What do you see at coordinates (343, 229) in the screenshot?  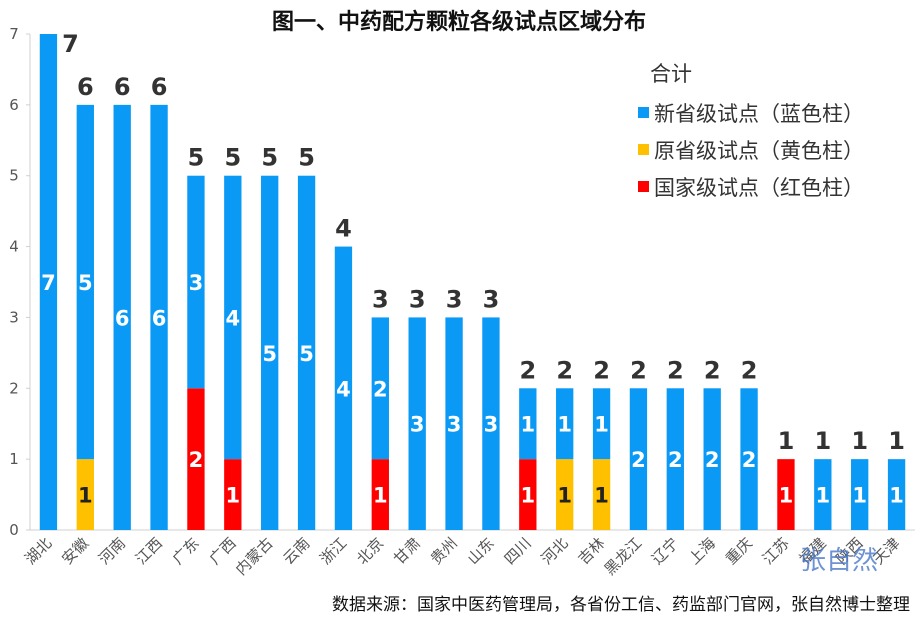 I see `total-data-label: 4` at bounding box center [343, 229].